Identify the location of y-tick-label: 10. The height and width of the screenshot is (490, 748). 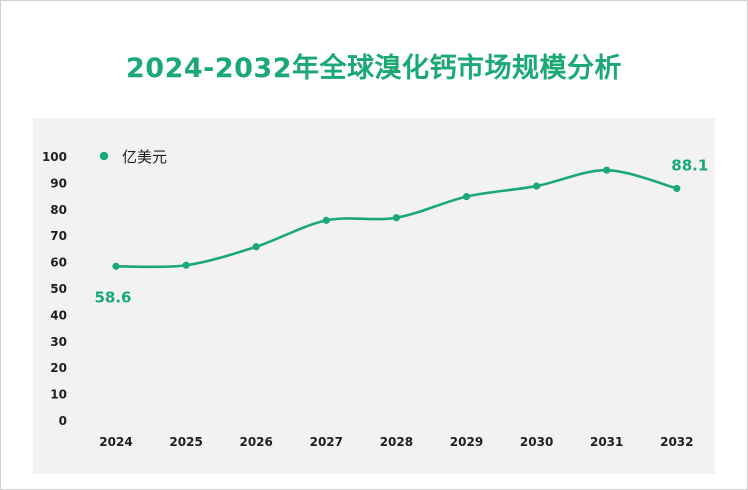
(58, 395).